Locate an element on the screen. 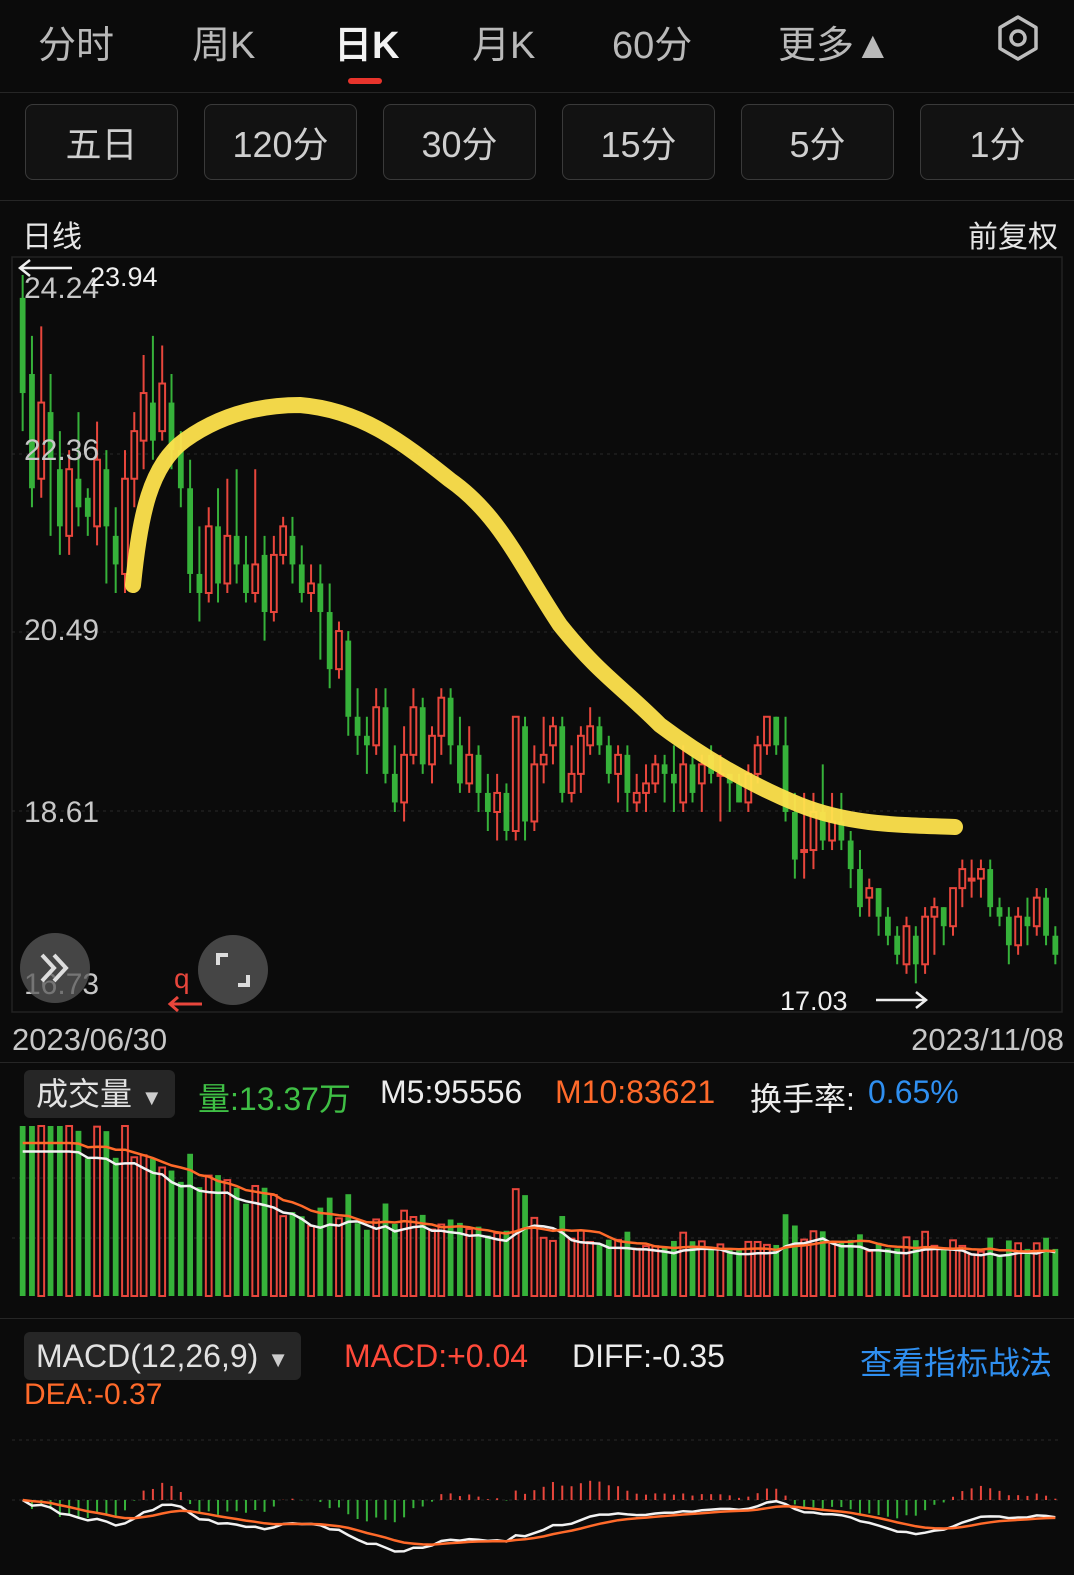  price-axis-tick: 18.61 is located at coordinates (62, 812).